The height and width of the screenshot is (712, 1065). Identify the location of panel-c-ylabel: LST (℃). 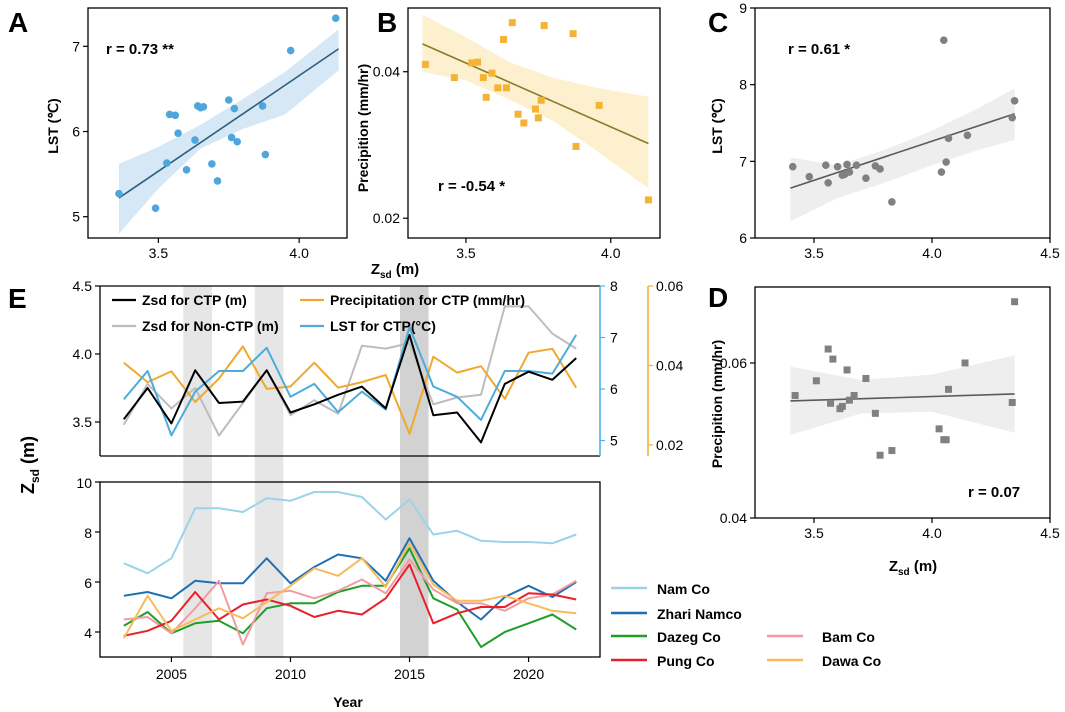
(717, 125).